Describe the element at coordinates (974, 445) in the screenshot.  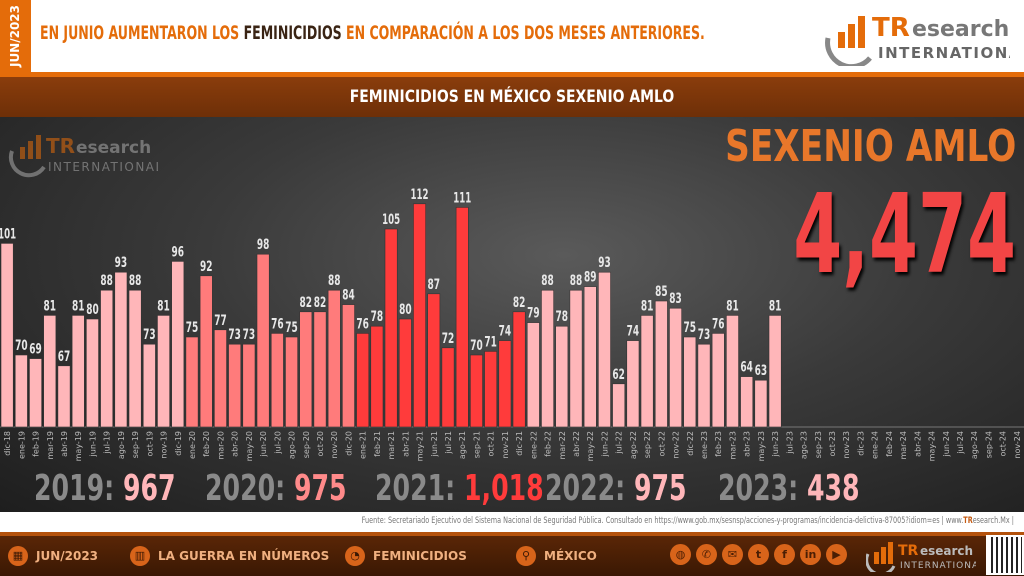
I see `x-tick-label: ago-24` at that location.